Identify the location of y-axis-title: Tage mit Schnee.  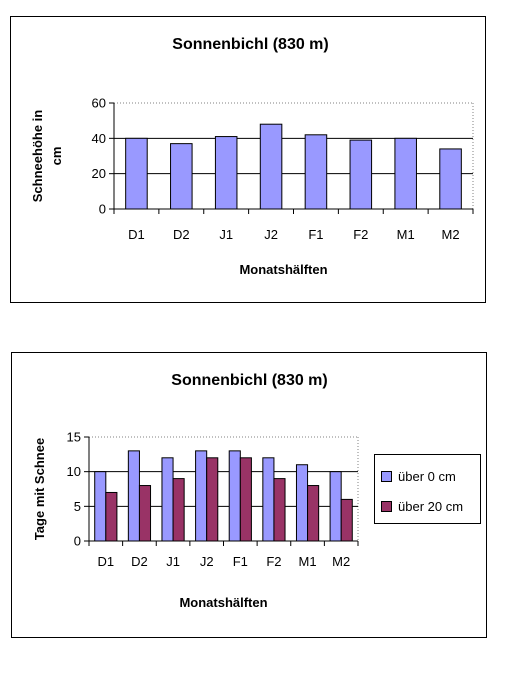
(39, 489).